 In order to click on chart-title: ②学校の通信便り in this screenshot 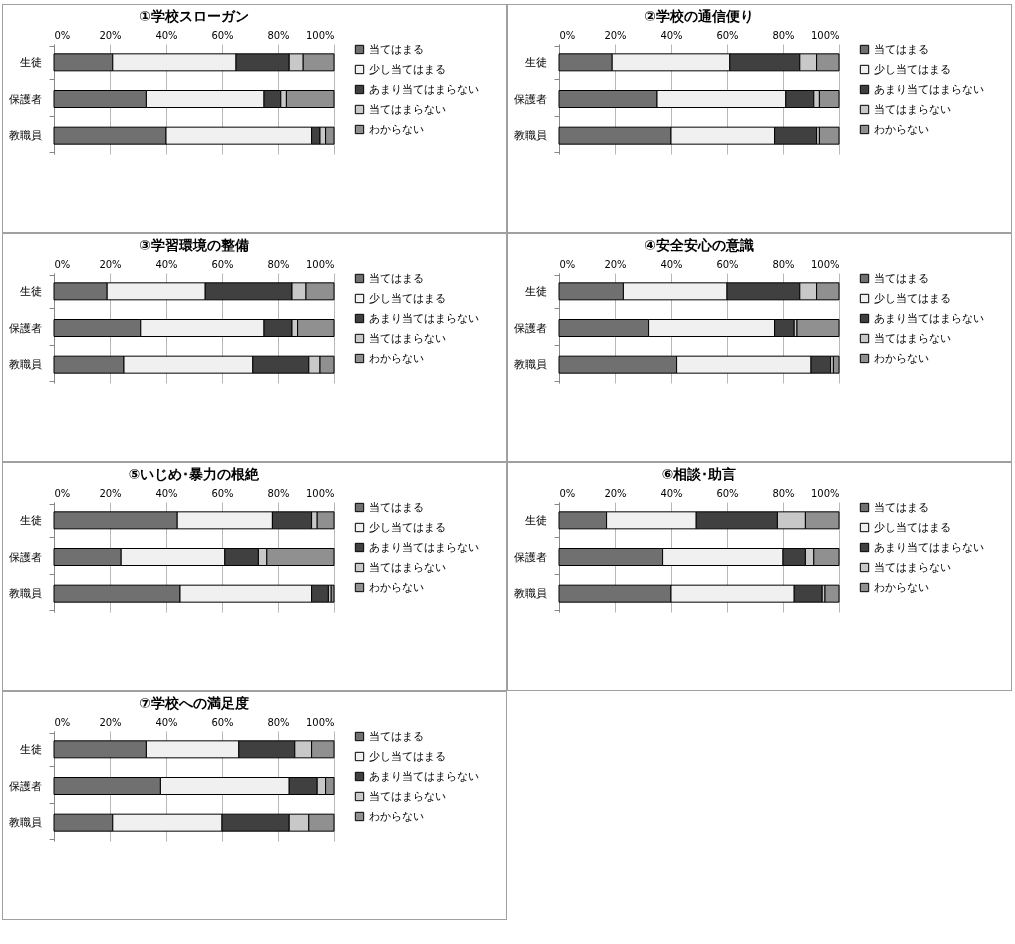, I will do `click(699, 16)`.